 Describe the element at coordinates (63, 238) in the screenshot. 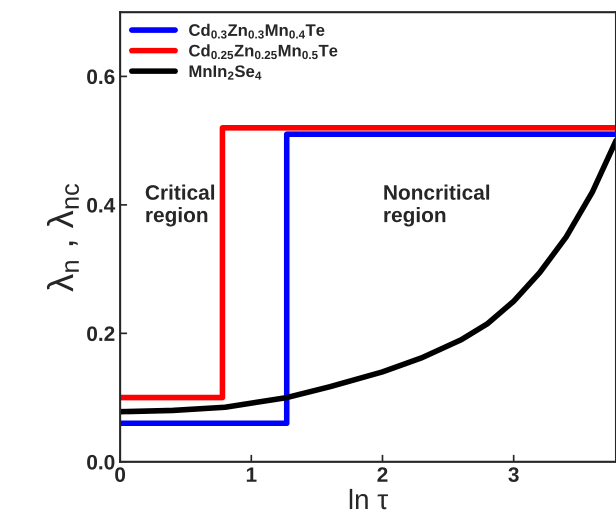

I see `y-axis-title: λ$_{n}$ , λ$_{nc}$` at that location.